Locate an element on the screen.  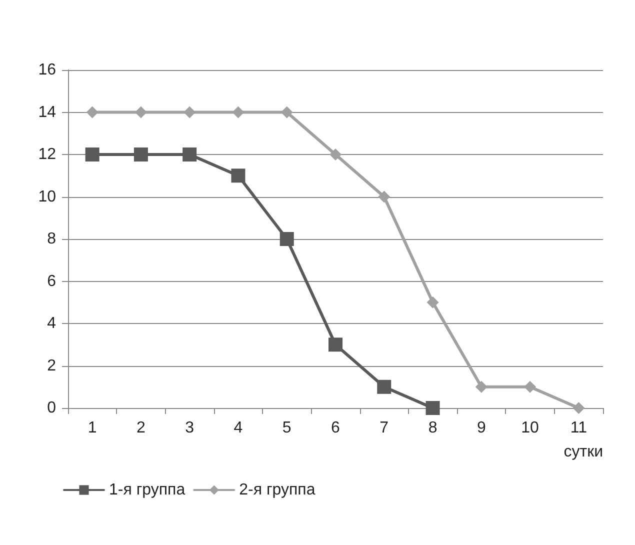
y-tick-label: 12 is located at coordinates (47, 154).